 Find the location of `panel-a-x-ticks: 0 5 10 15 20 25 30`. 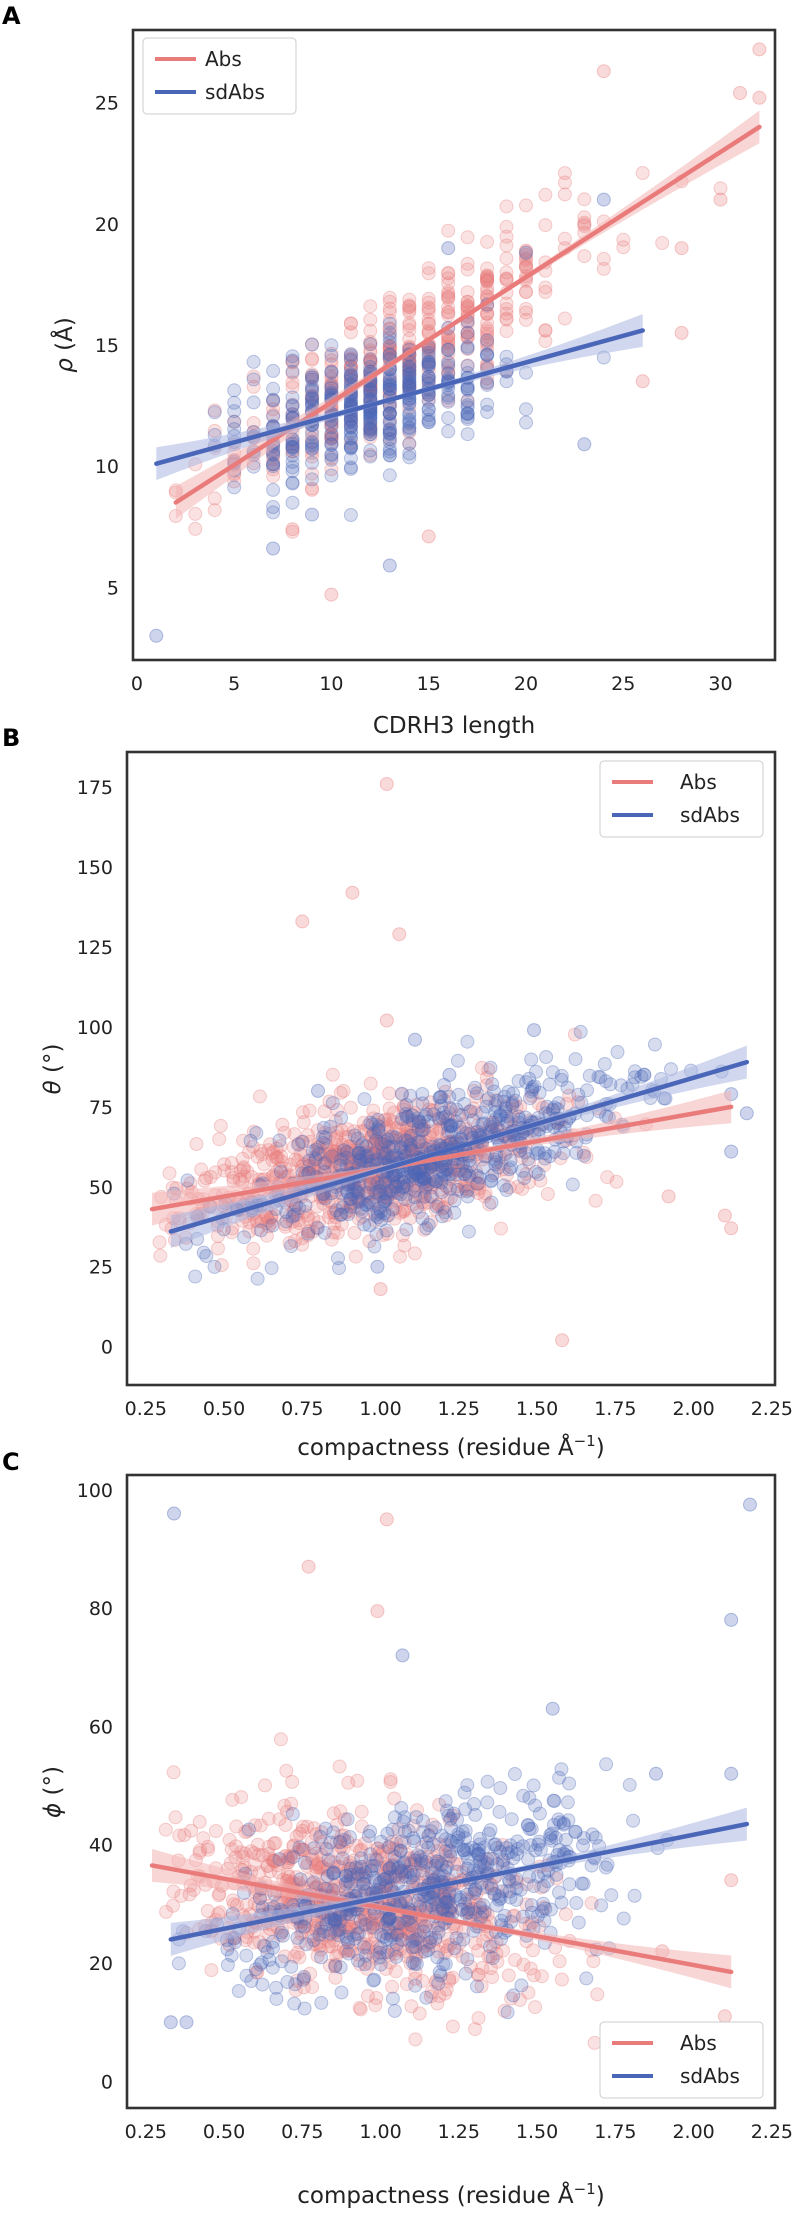

panel-a-x-ticks: 0 5 10 15 20 25 30 is located at coordinates (432, 684).